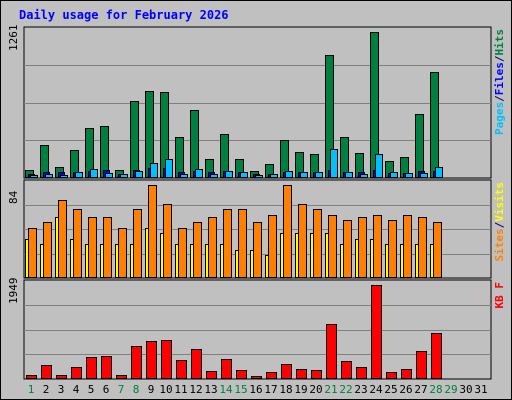 This screenshot has height=400, width=512. I want to click on day-label-30: 30, so click(465, 389).